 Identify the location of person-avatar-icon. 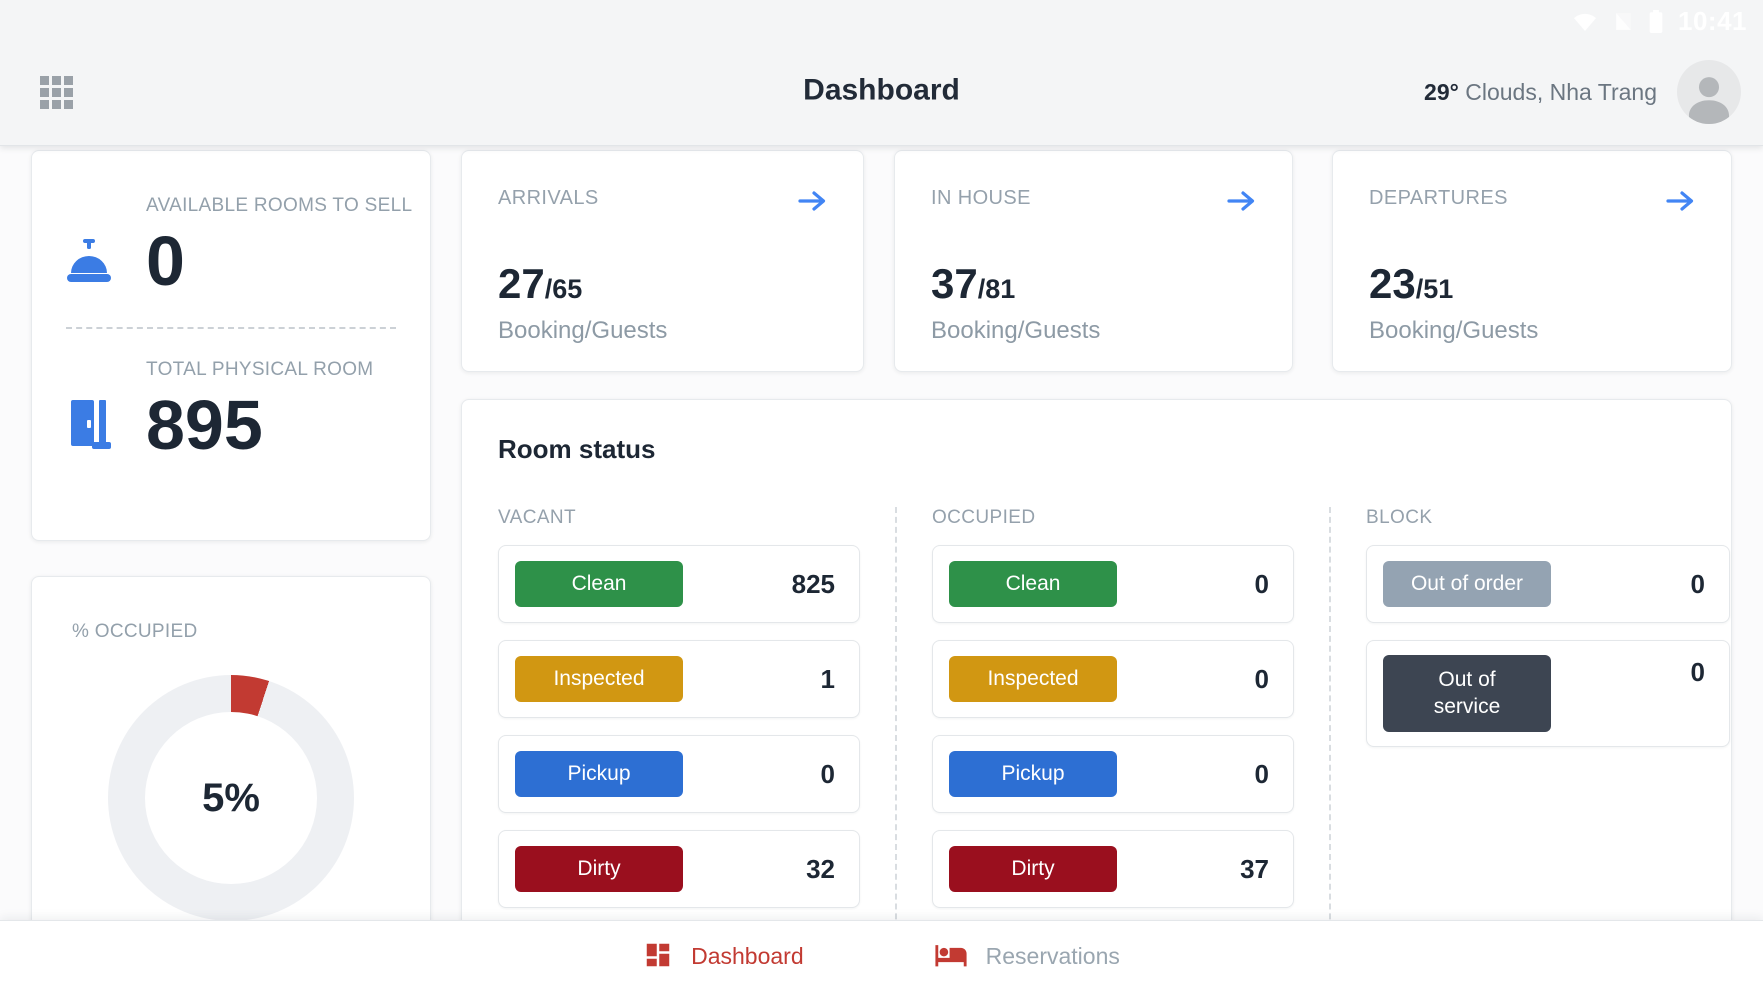
(1709, 100).